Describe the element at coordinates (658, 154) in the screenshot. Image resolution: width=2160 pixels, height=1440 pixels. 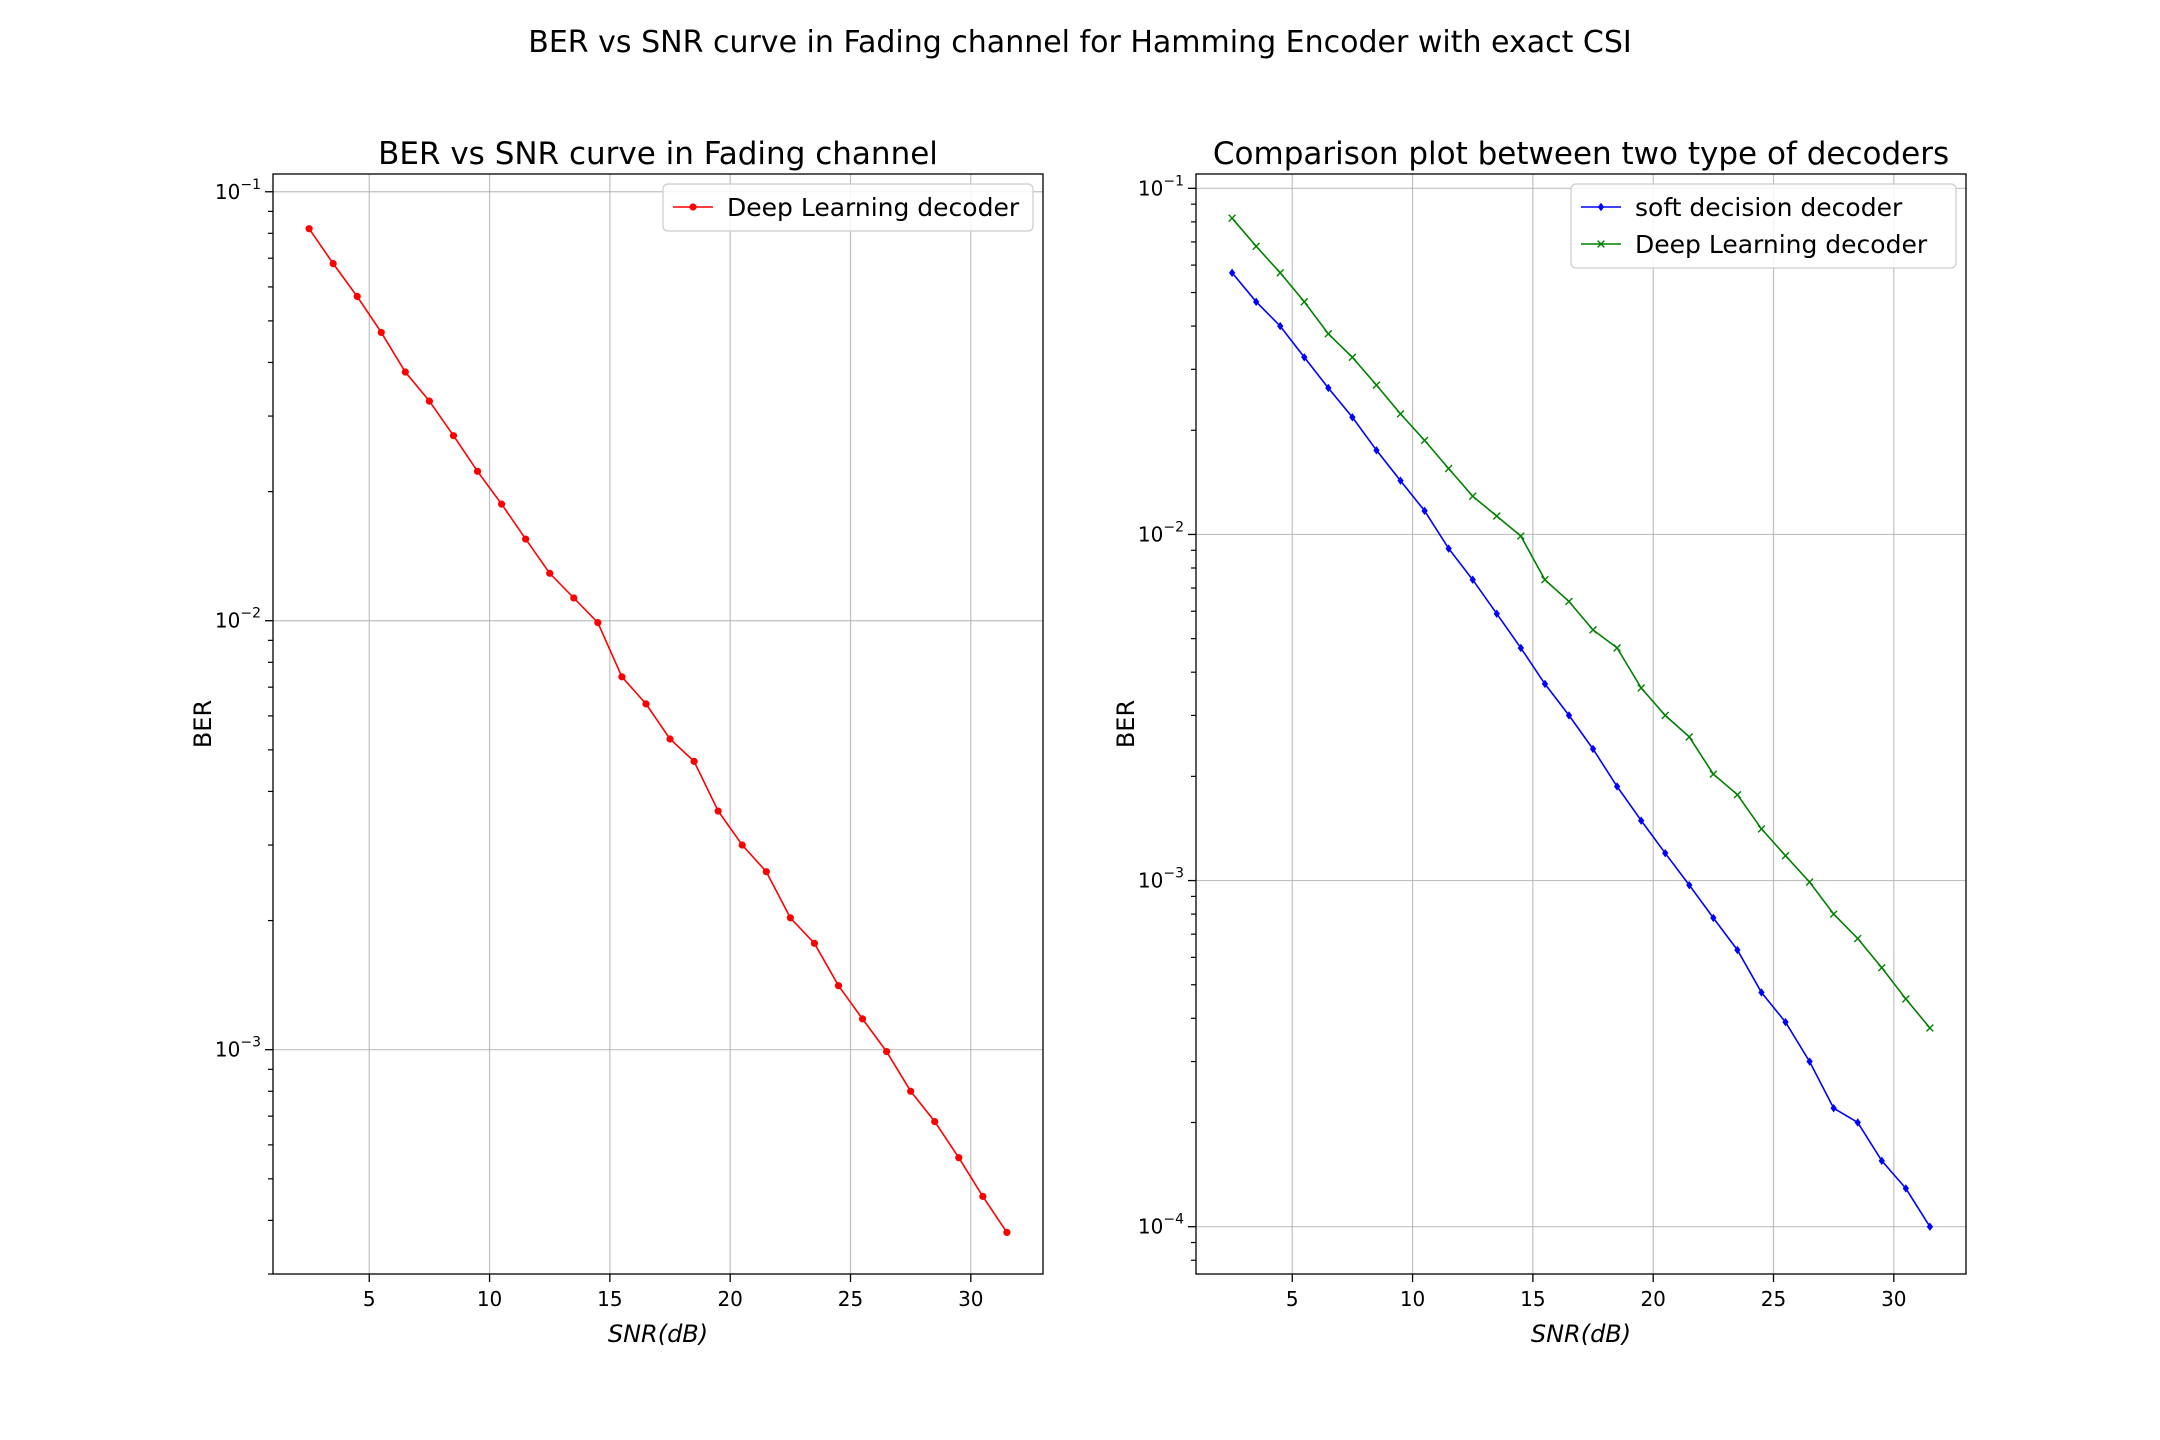
I see `subplot-title: BER vs SNR curve in Fading channel` at that location.